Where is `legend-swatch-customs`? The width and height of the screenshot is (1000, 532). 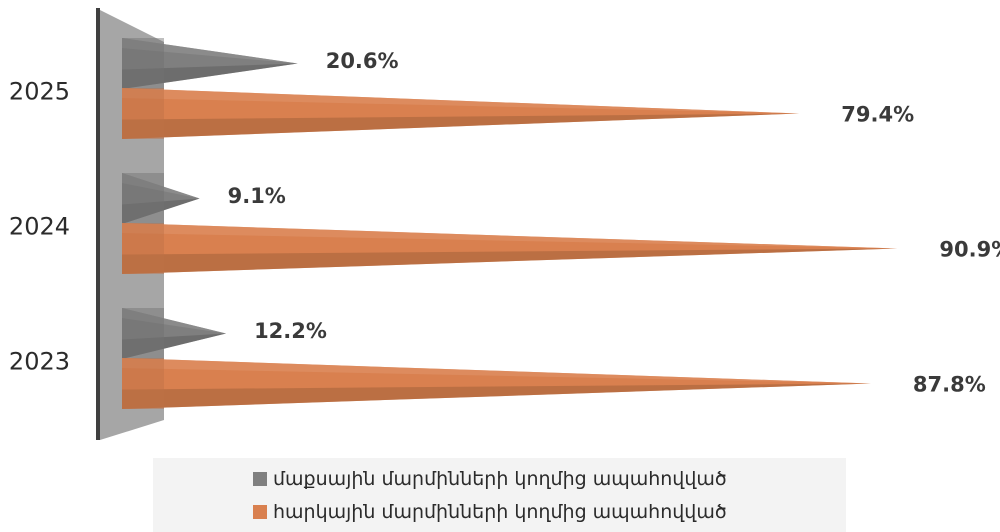 legend-swatch-customs is located at coordinates (260, 478).